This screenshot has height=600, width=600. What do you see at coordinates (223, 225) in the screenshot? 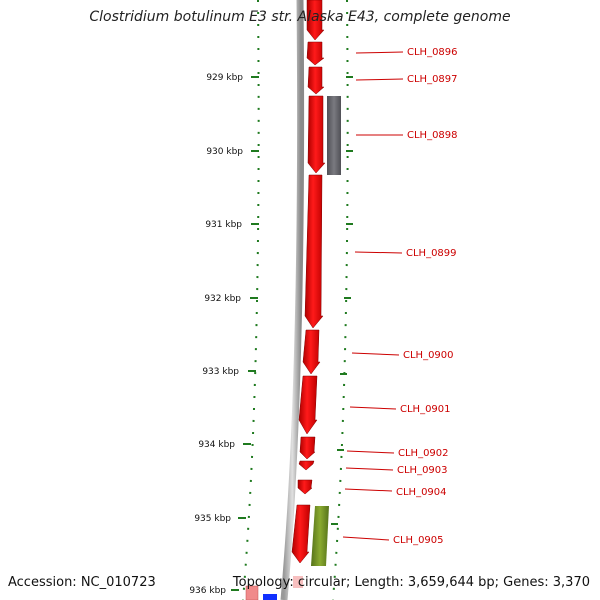
I see `tick-label: 931 kbp` at bounding box center [223, 225].